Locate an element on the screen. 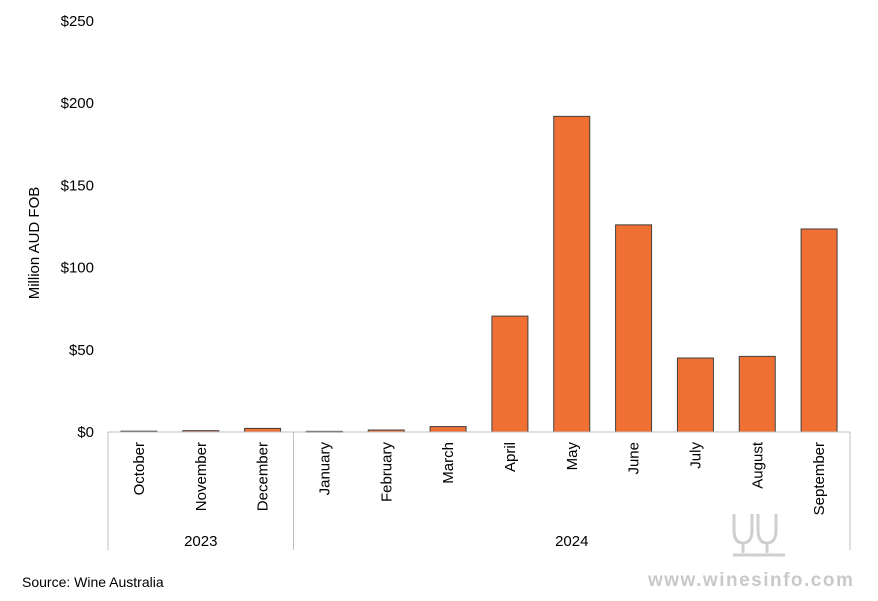 This screenshot has height=601, width=878. x-tick-label: June is located at coordinates (634, 458).